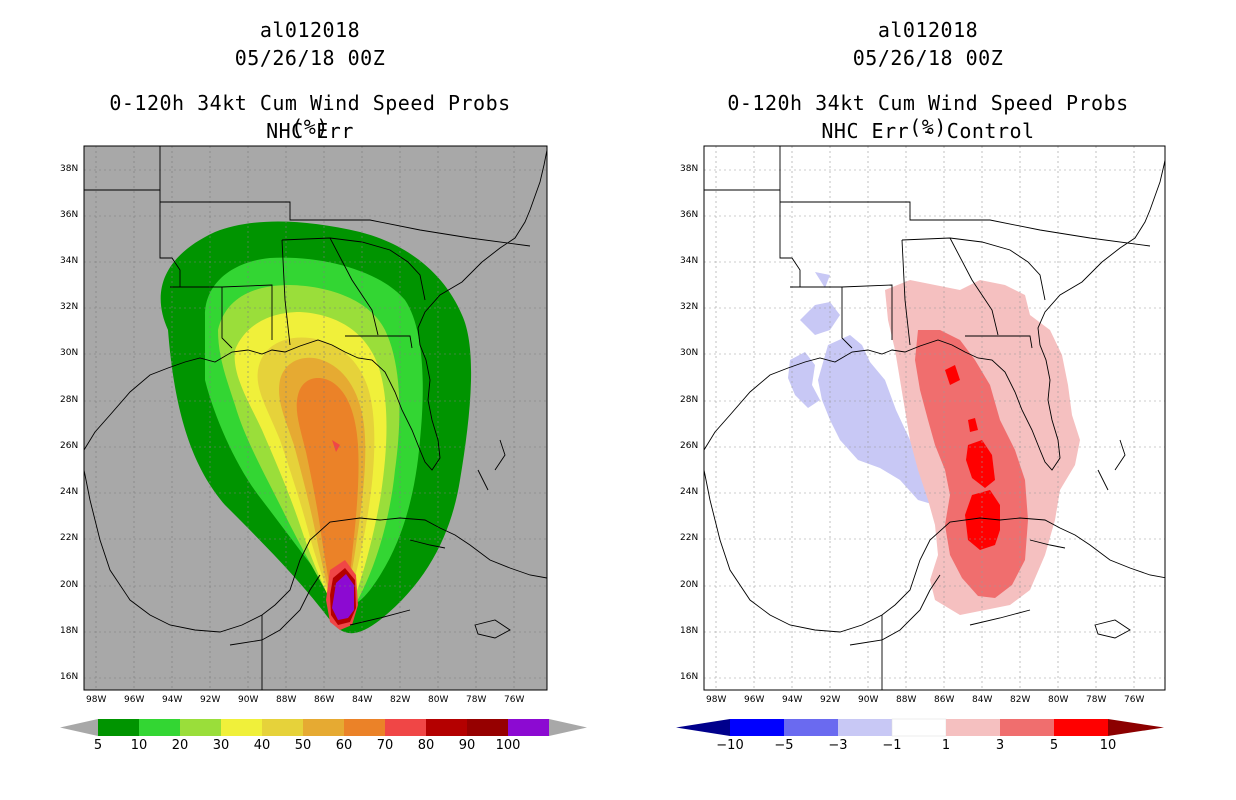 The image size is (1236, 800). What do you see at coordinates (336, 446) in the screenshot?
I see `prob-peak-marker` at bounding box center [336, 446].